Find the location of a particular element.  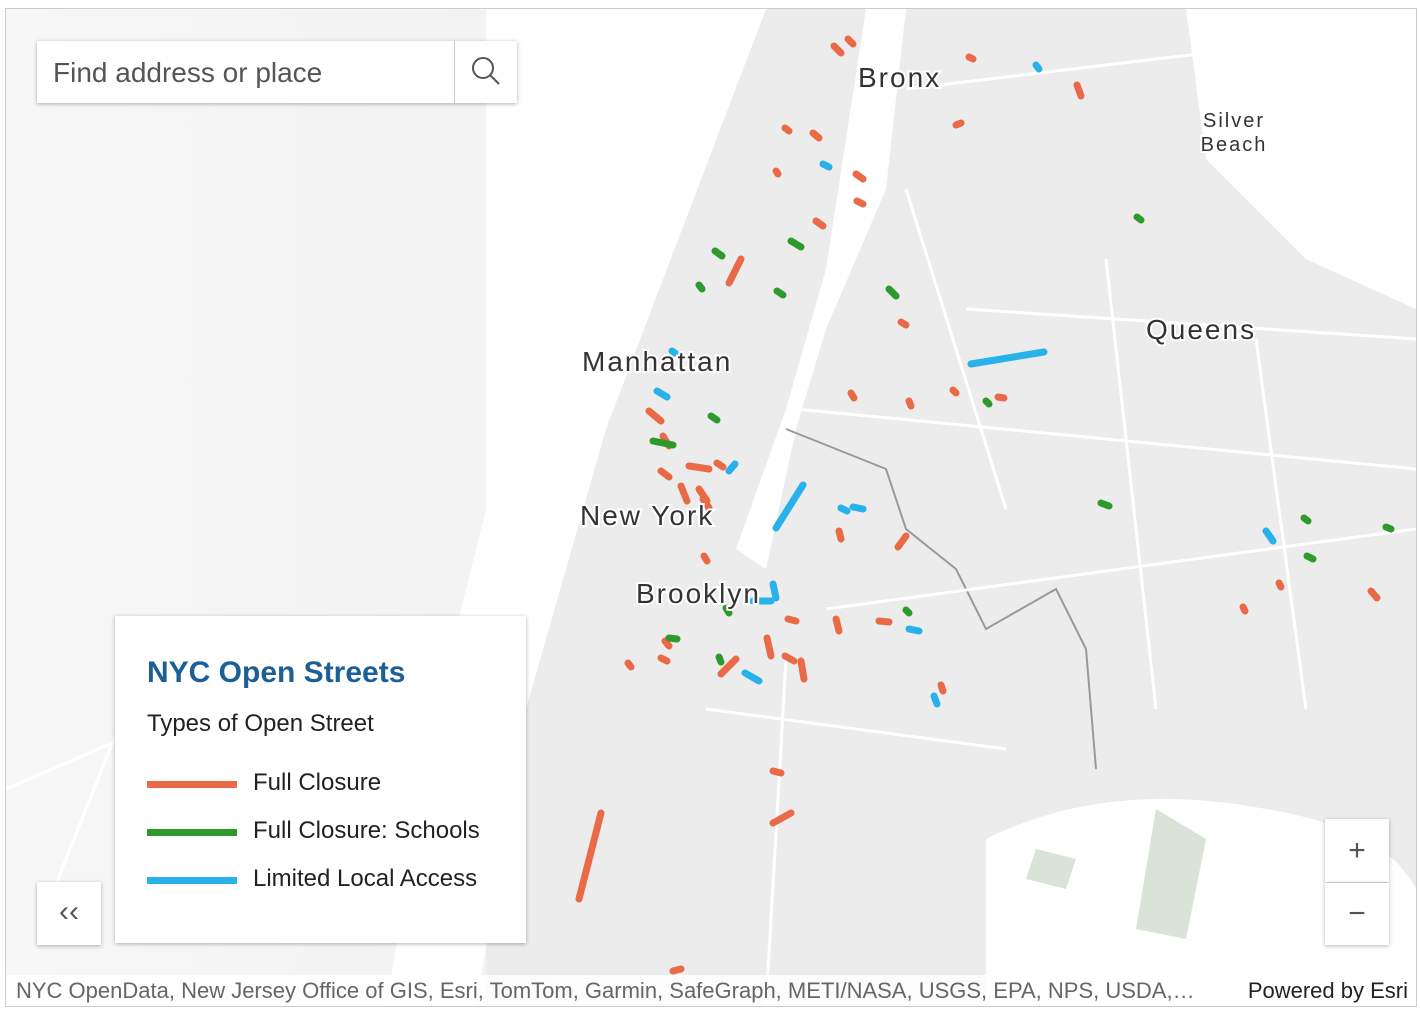

place-label: Queens is located at coordinates (1201, 329).